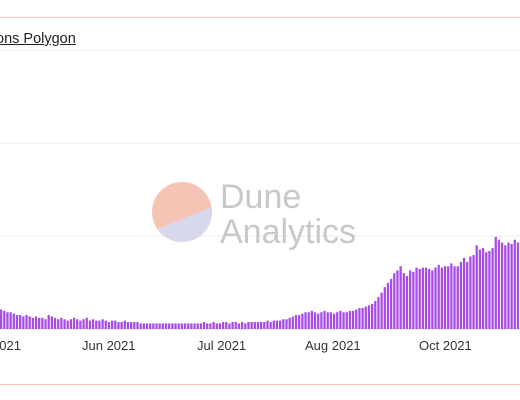 The height and width of the screenshot is (400, 520). I want to click on chart-title: ons Polygon, so click(38, 39).